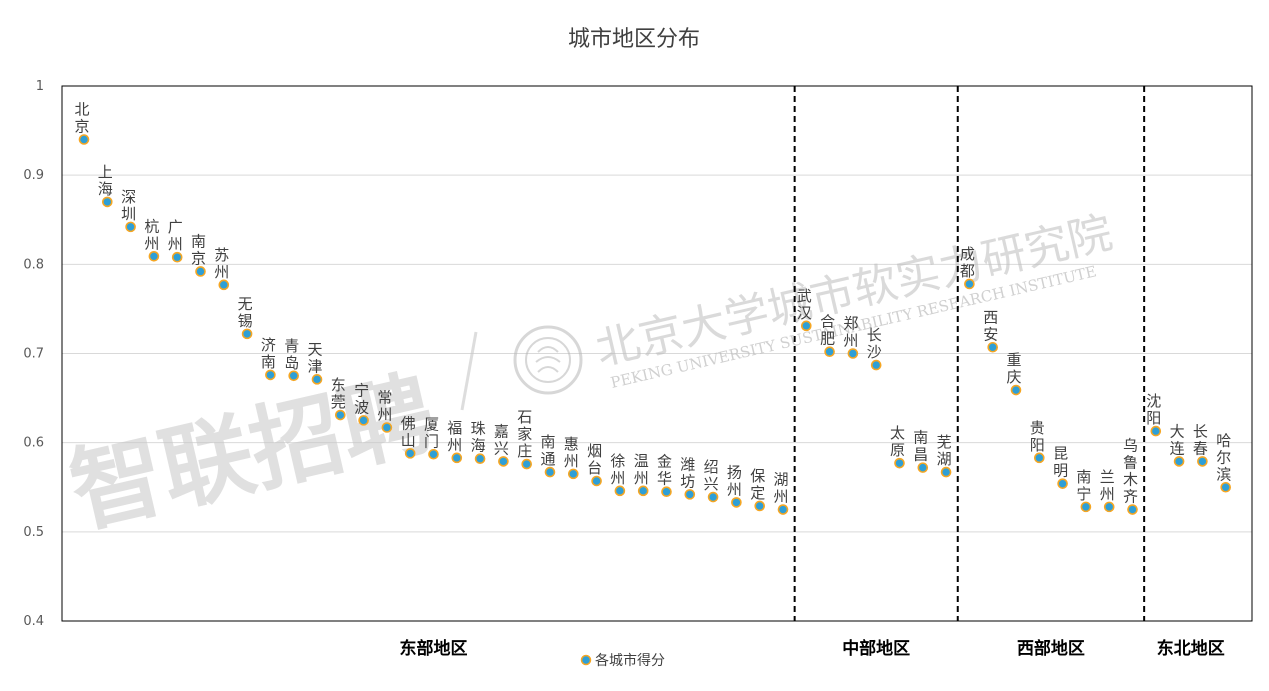  What do you see at coordinates (40, 86) in the screenshot?
I see `y-tick-label: 1` at bounding box center [40, 86].